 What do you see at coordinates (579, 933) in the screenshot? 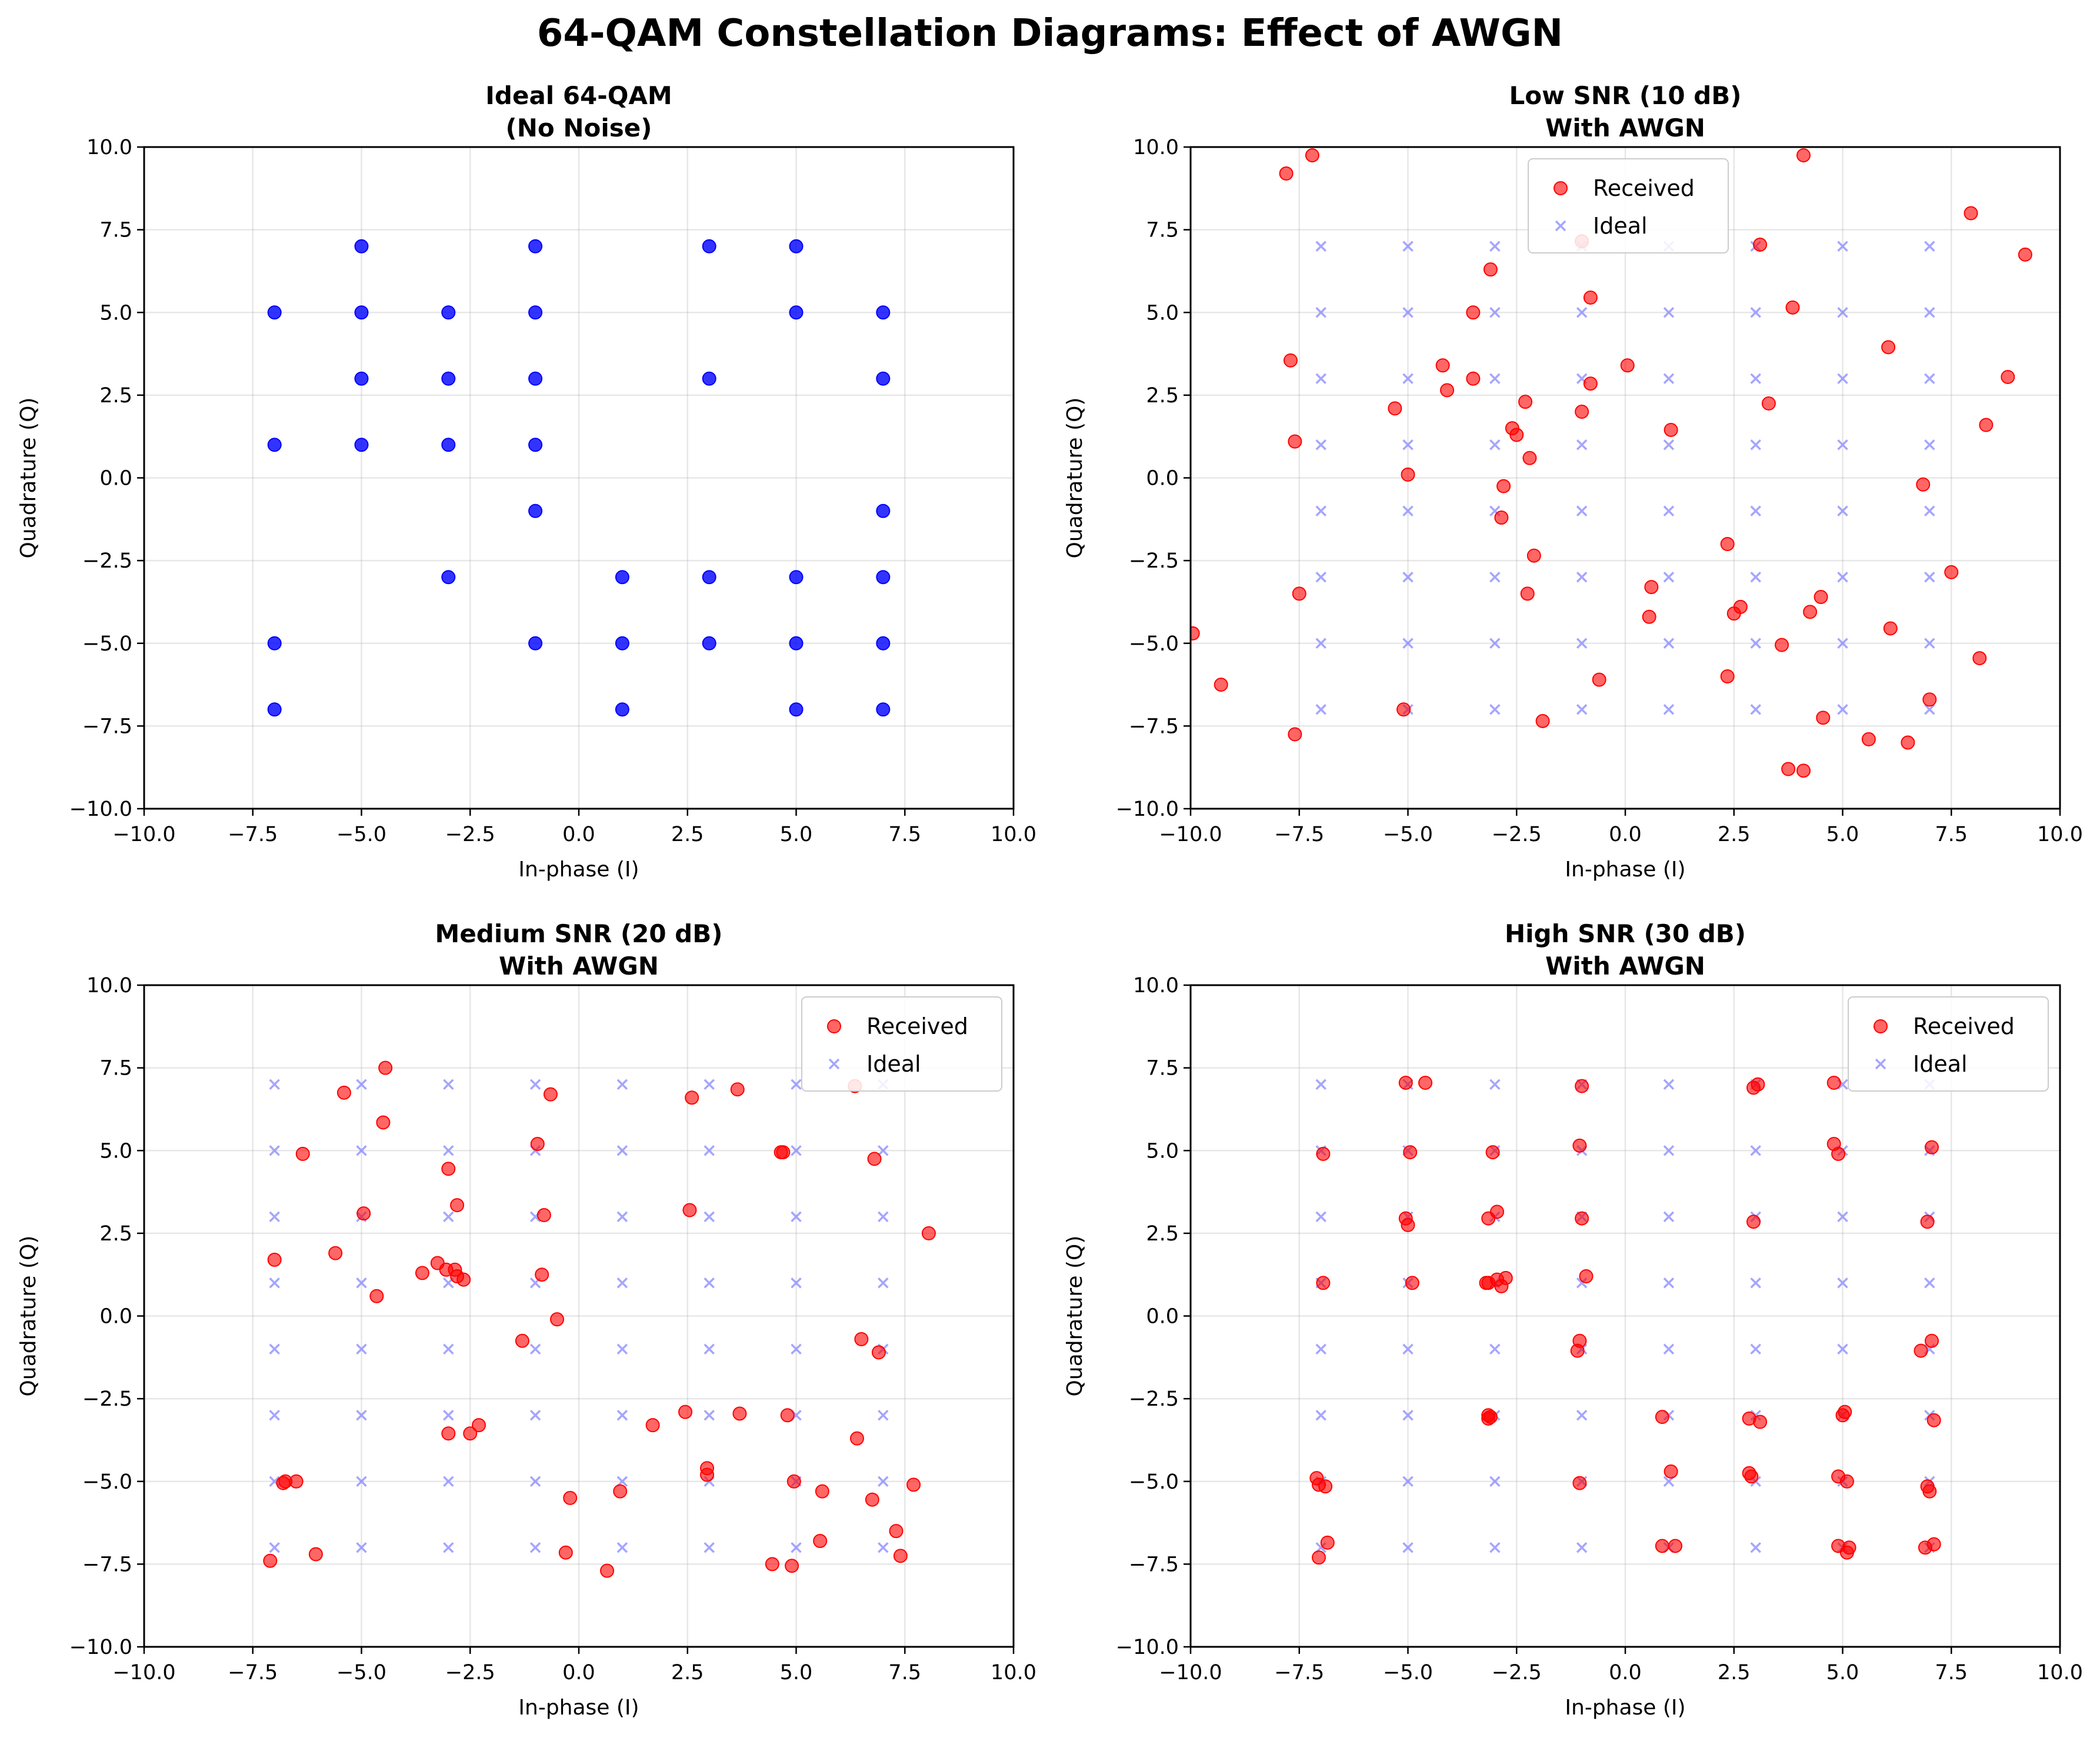
I see `panel-title: Medium SNR (20 dB)` at bounding box center [579, 933].